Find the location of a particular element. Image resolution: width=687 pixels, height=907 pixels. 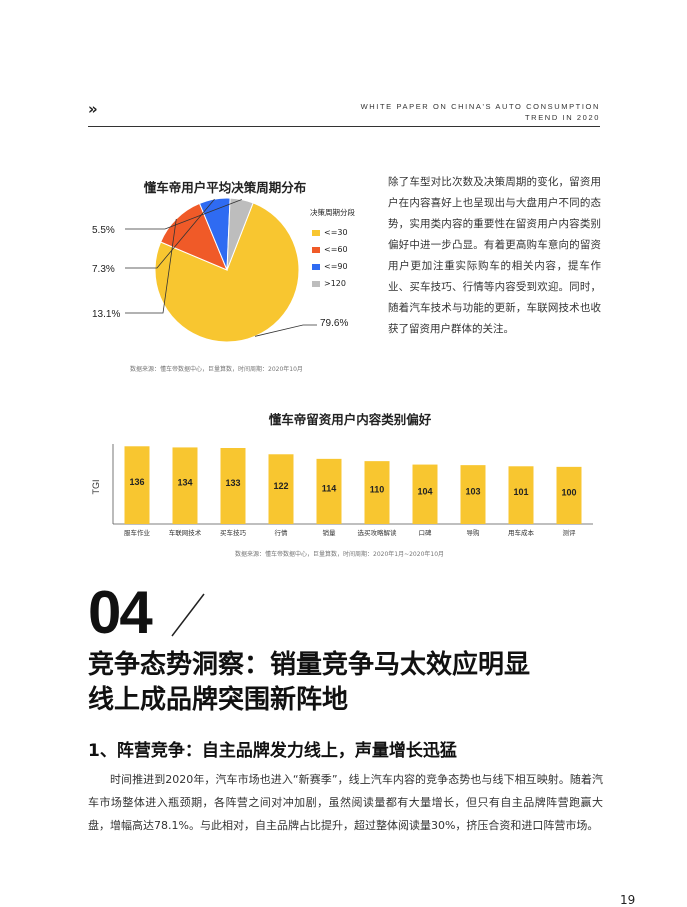

bar-chart-title: 懂车帝留资用户内容类别偏好 is located at coordinates (350, 419).